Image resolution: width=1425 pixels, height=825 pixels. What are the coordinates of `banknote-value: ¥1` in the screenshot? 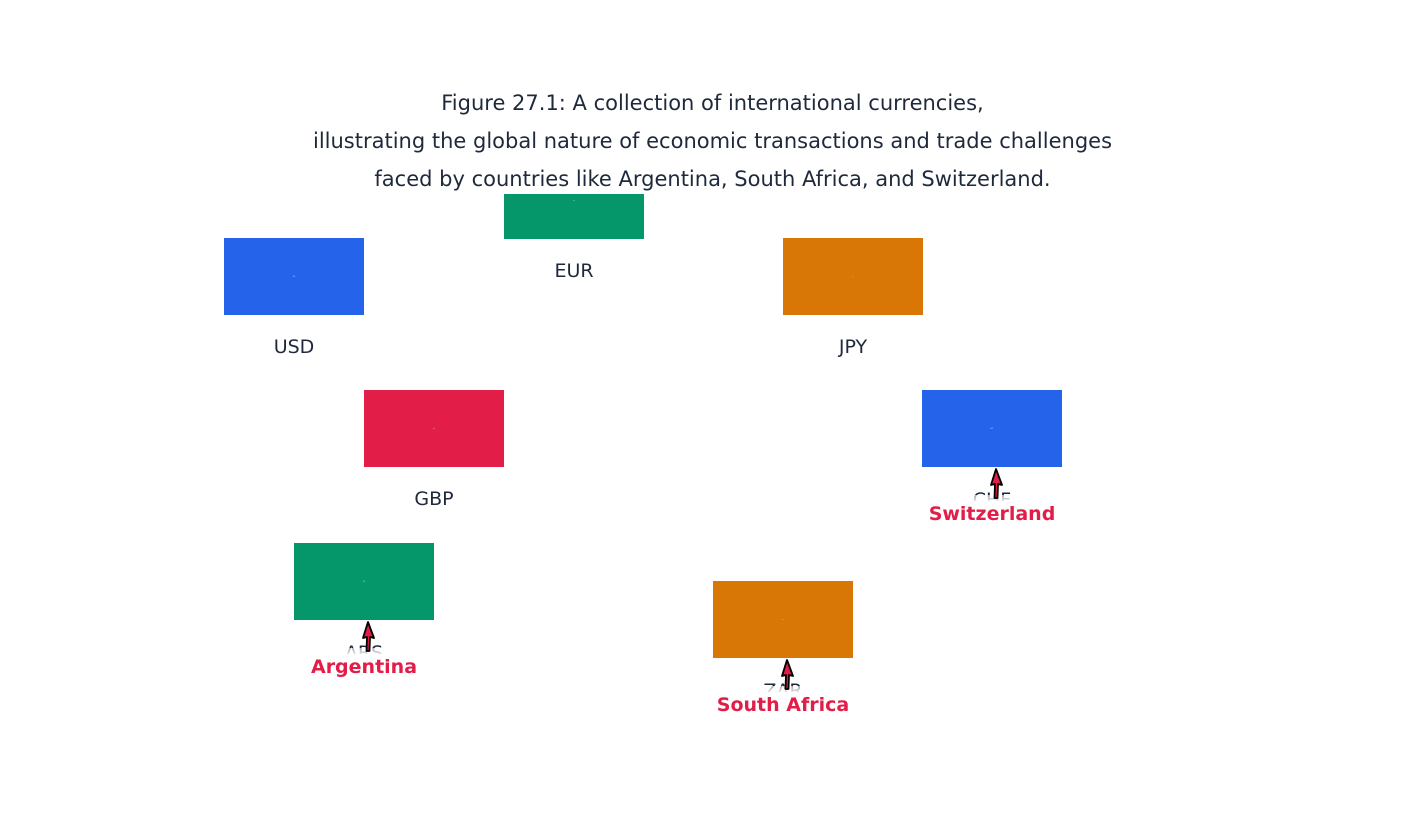 It's located at (853, 276).